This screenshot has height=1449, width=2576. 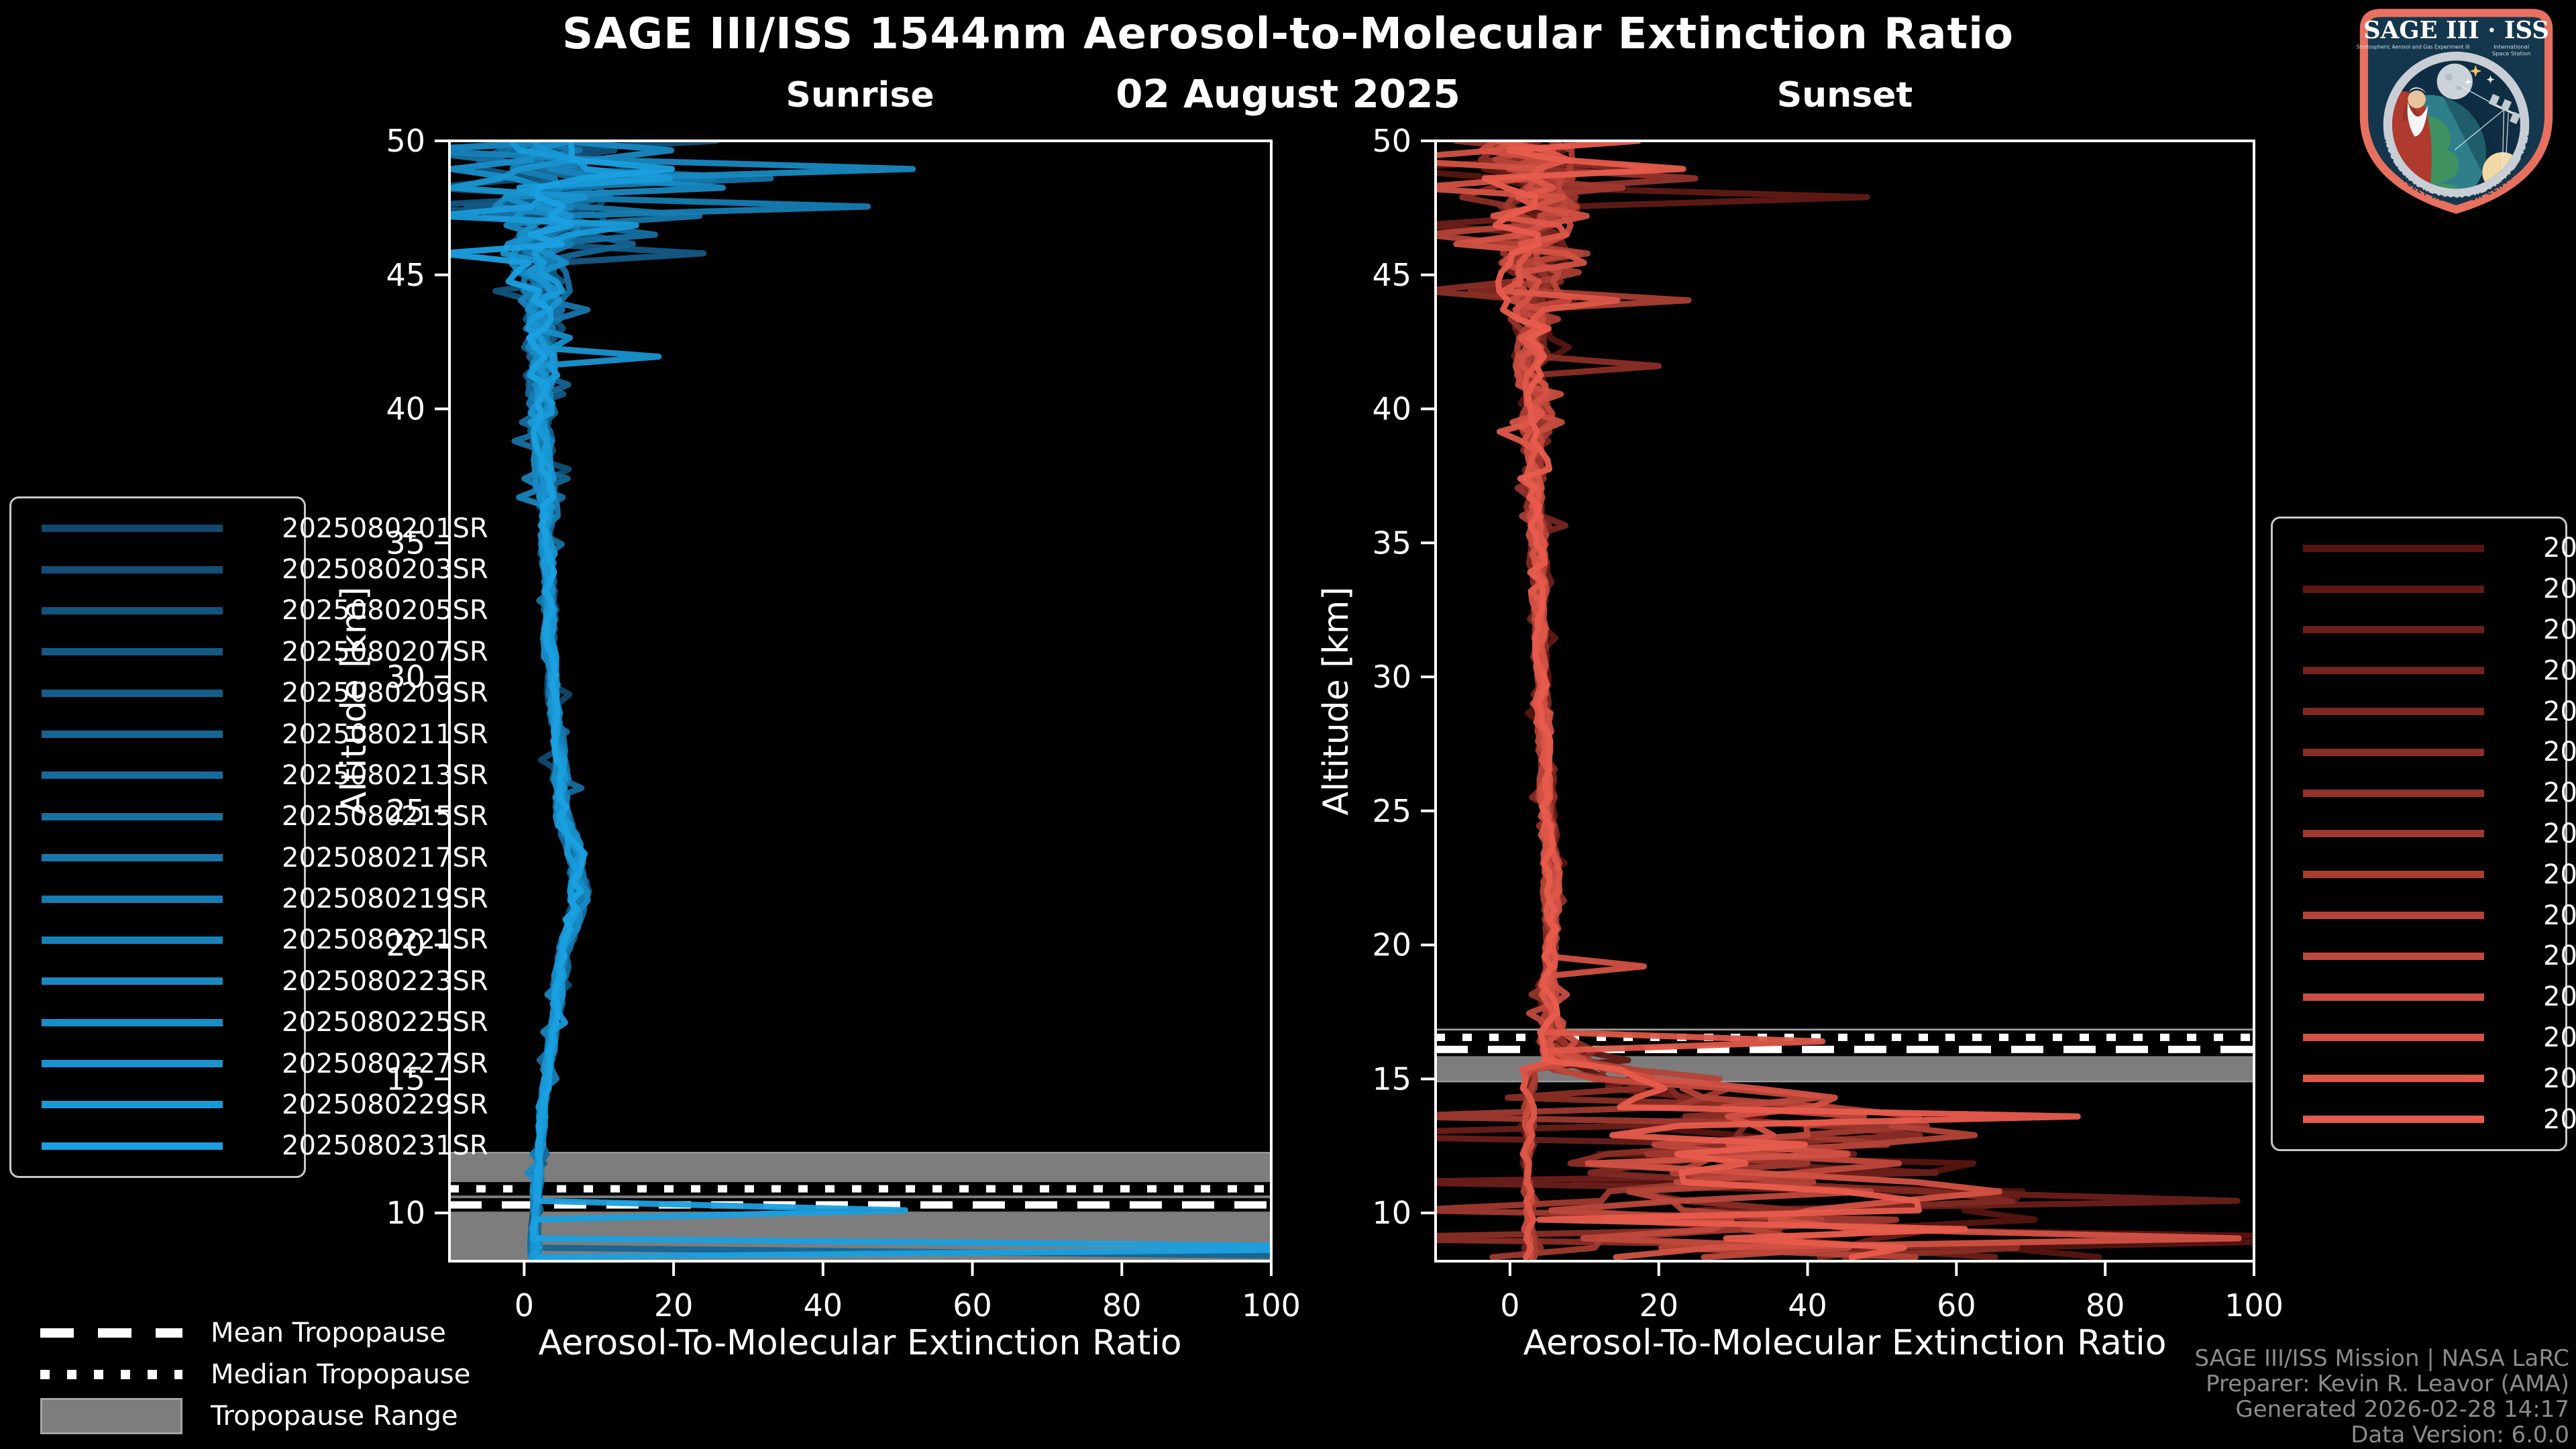 What do you see at coordinates (334, 1416) in the screenshot?
I see `tropopause-legend-label: Tropopause Range` at bounding box center [334, 1416].